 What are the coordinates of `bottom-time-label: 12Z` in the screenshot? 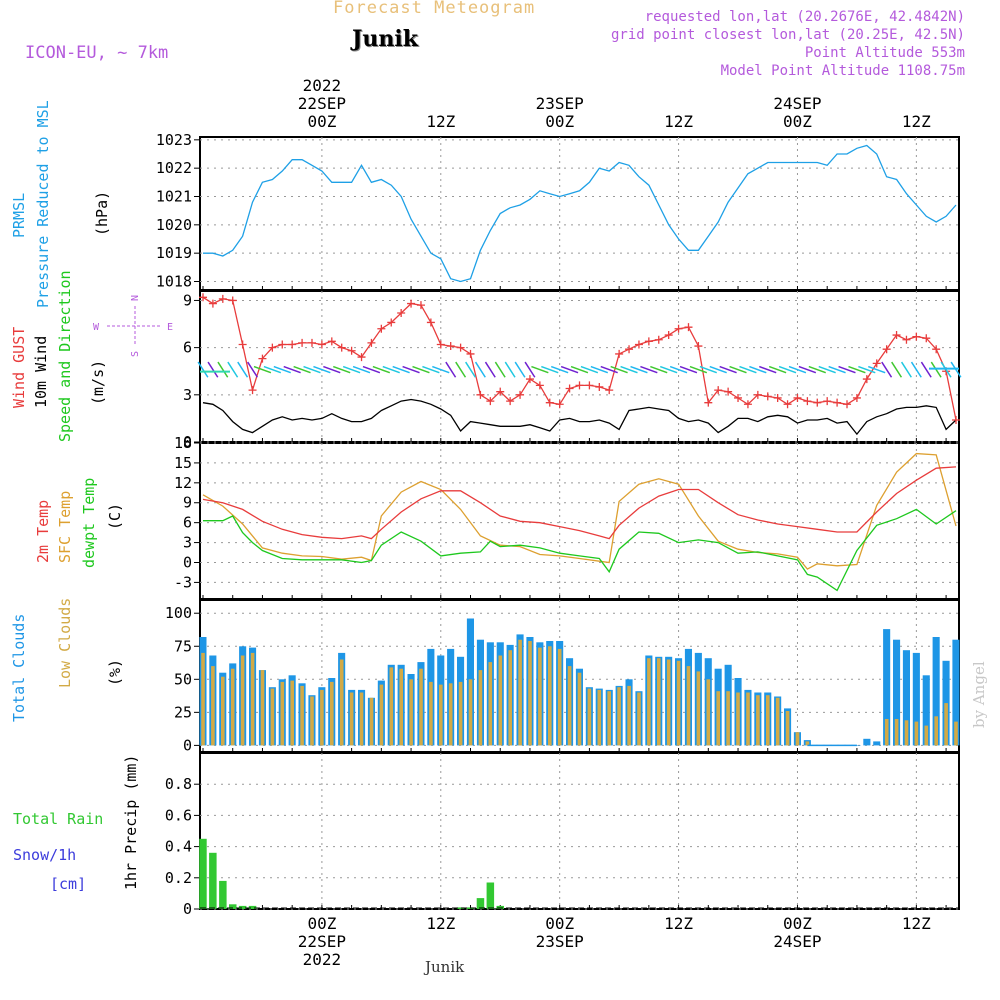 It's located at (678, 923).